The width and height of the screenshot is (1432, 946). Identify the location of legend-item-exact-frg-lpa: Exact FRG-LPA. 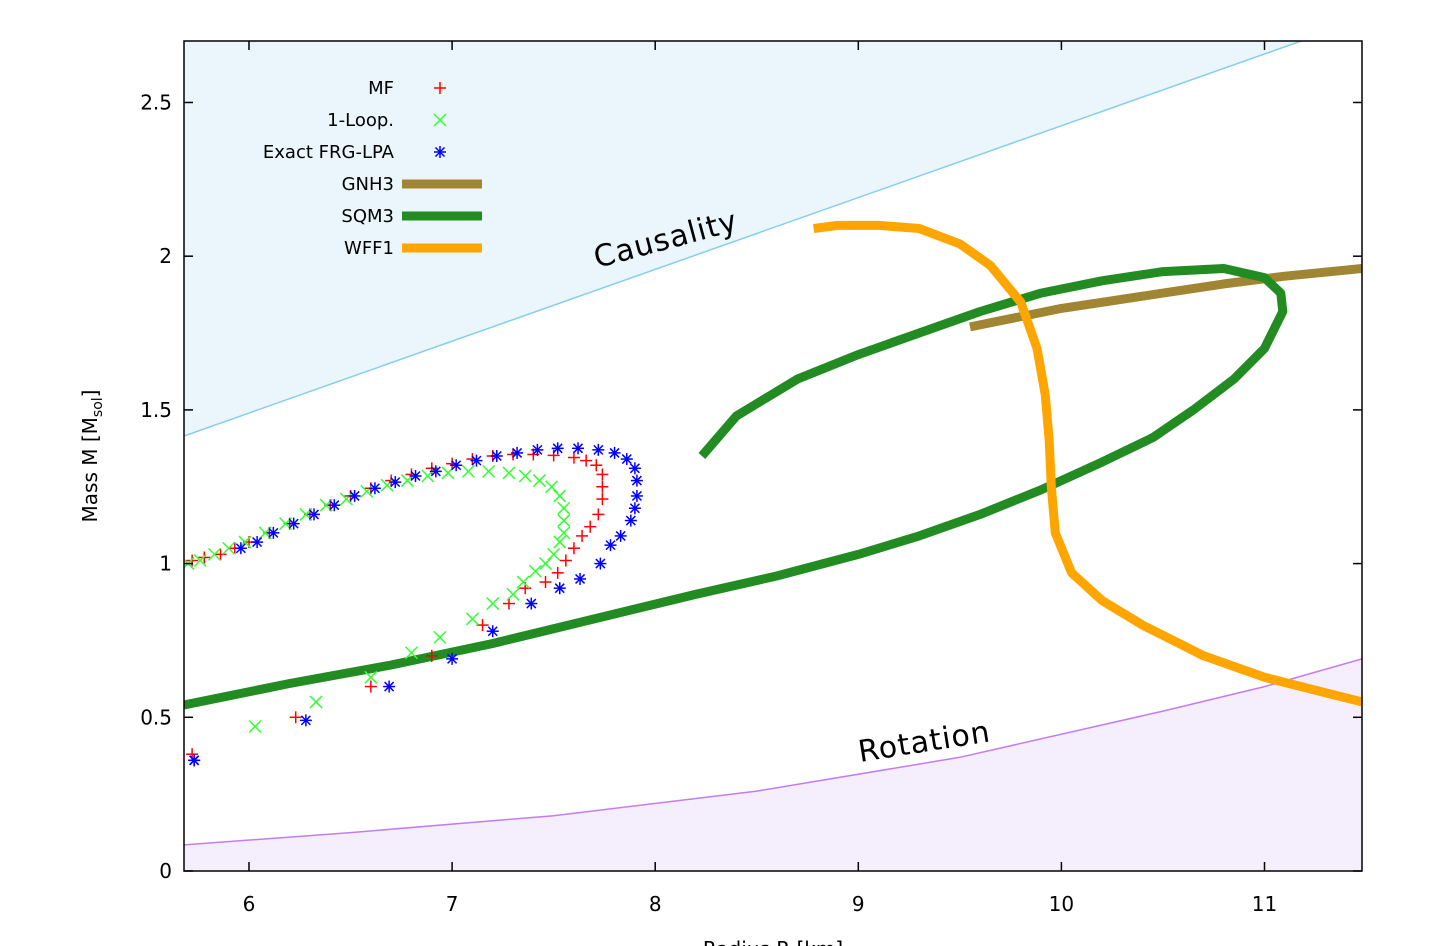
(354, 152).